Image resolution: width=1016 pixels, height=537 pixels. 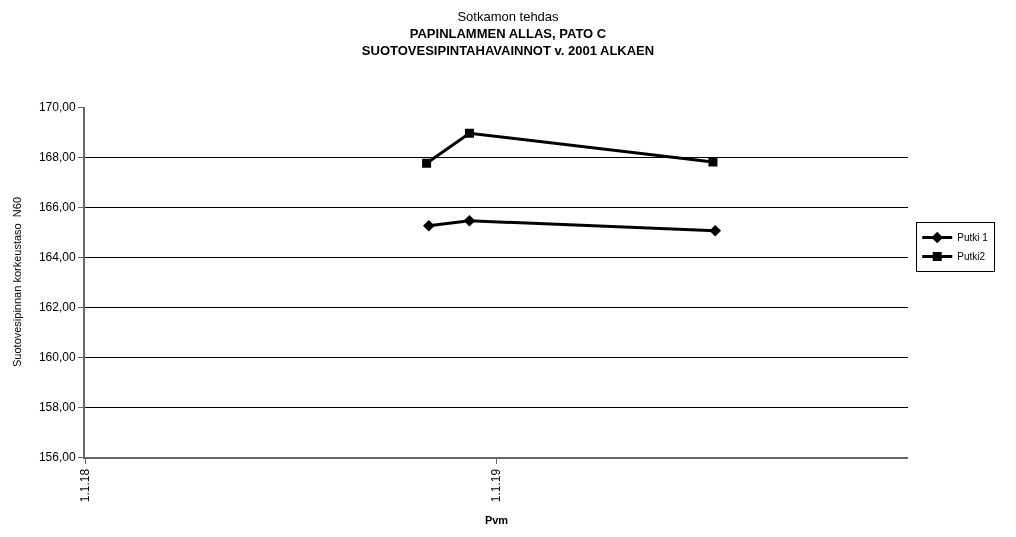 I want to click on legend-label: Putki2, so click(x=971, y=257).